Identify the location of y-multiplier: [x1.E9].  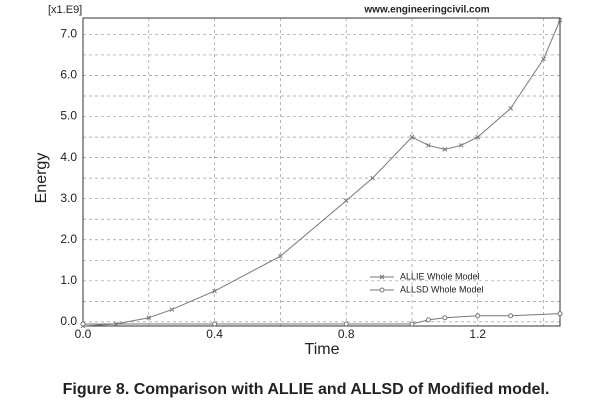
(65, 10).